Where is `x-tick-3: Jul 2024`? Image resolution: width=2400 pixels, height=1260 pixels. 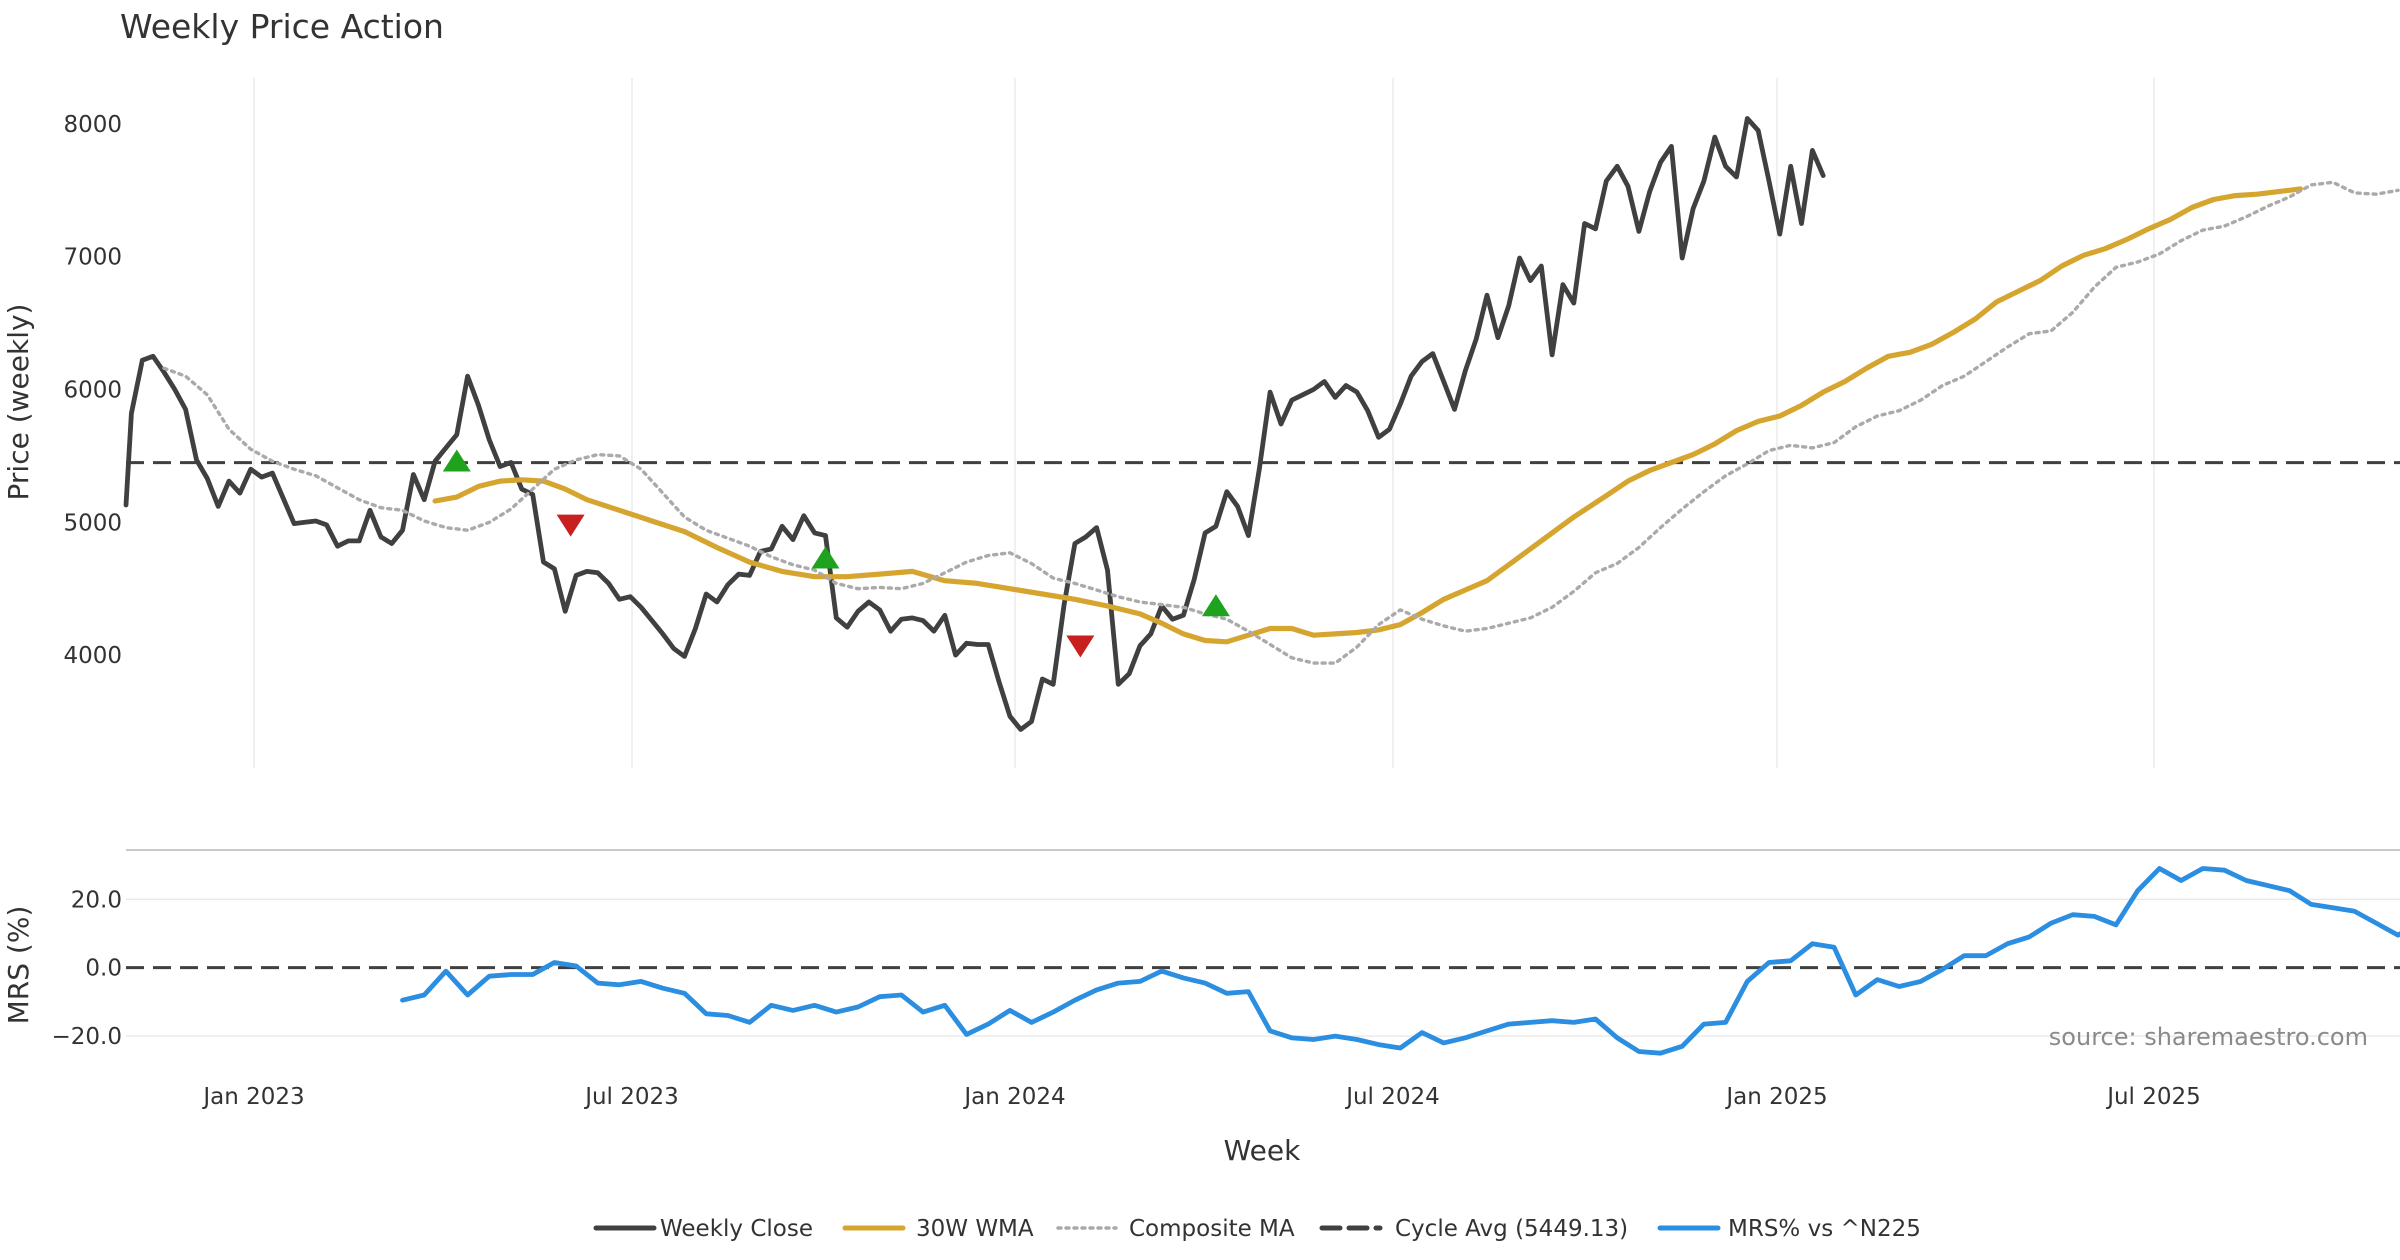
x-tick-3: Jul 2024 is located at coordinates (1392, 1097).